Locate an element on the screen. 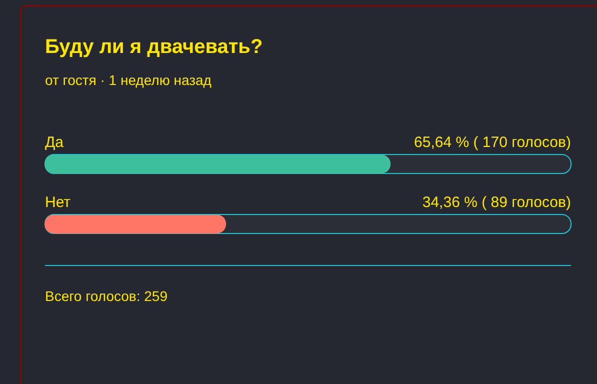  text: Всего голосов: 259 is located at coordinates (106, 296).